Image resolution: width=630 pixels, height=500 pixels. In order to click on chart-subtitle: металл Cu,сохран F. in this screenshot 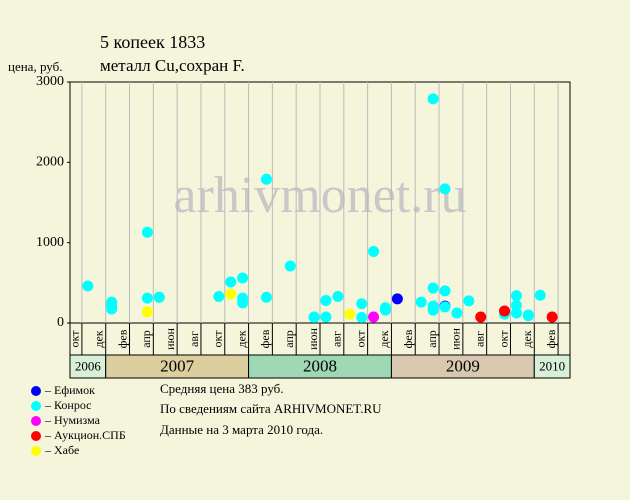, I will do `click(172, 65)`.